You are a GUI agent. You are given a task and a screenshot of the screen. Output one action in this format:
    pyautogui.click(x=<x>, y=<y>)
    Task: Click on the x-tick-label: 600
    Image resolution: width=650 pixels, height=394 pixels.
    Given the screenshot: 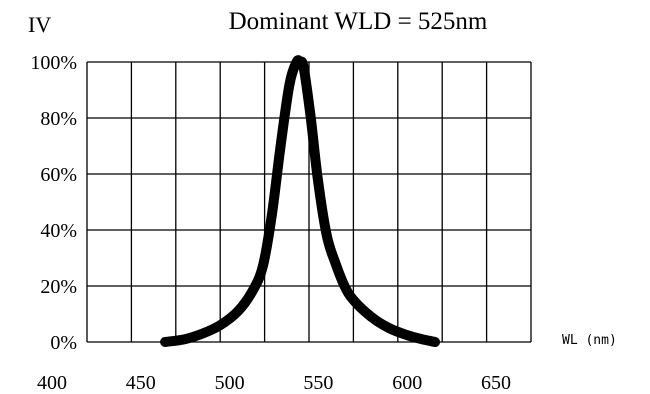 What is the action you would take?
    pyautogui.click(x=407, y=383)
    